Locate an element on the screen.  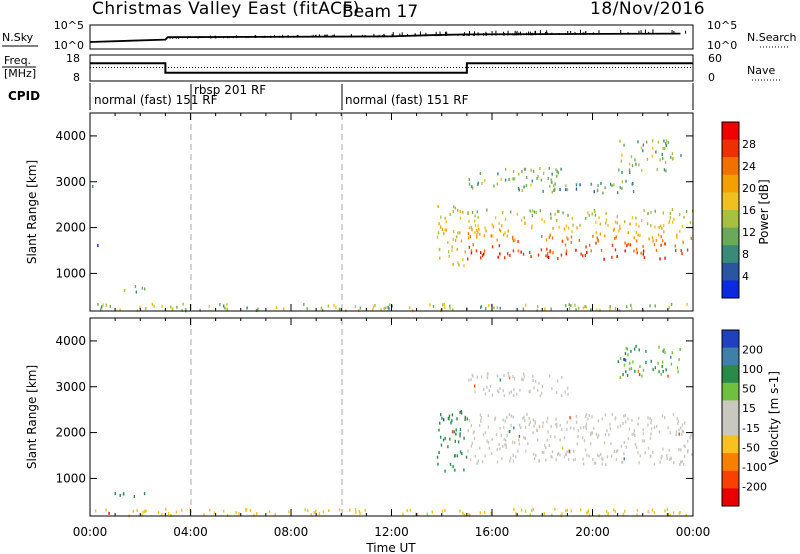
y-tick-label: 3000 is located at coordinates (70, 387).